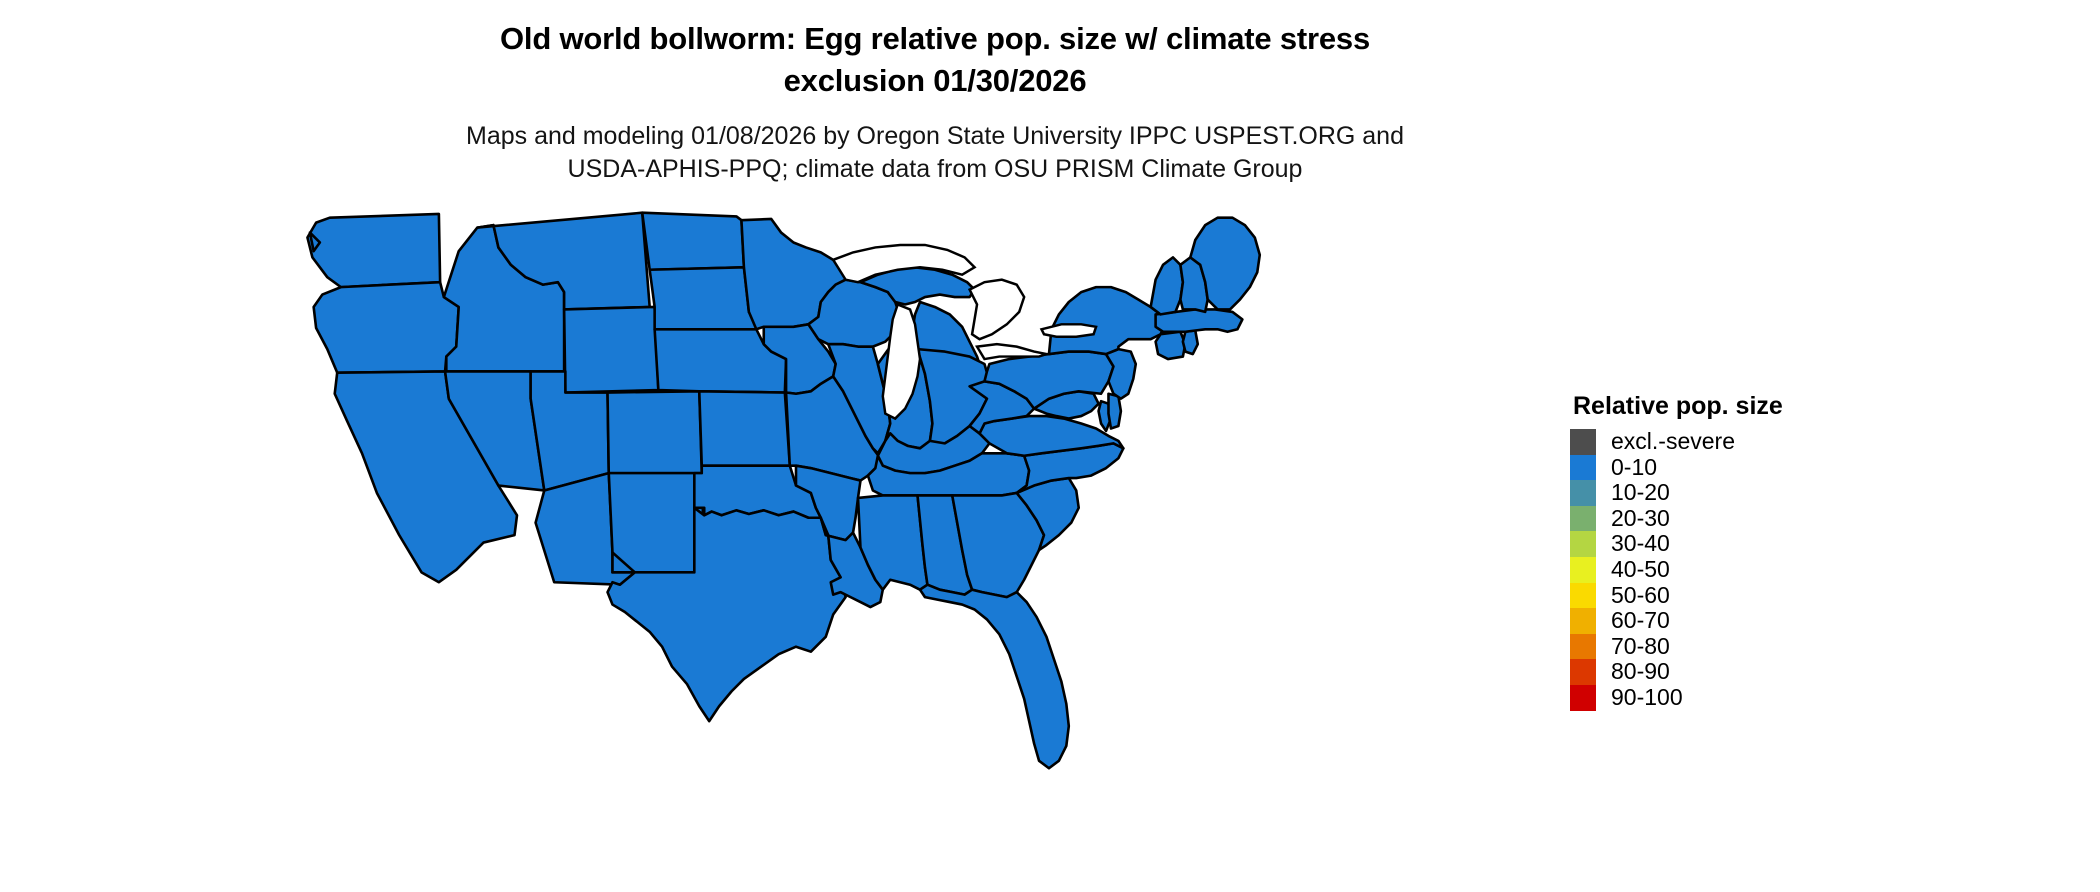 The image size is (2100, 892). What do you see at coordinates (1107, 320) in the screenshot?
I see `state-NY` at bounding box center [1107, 320].